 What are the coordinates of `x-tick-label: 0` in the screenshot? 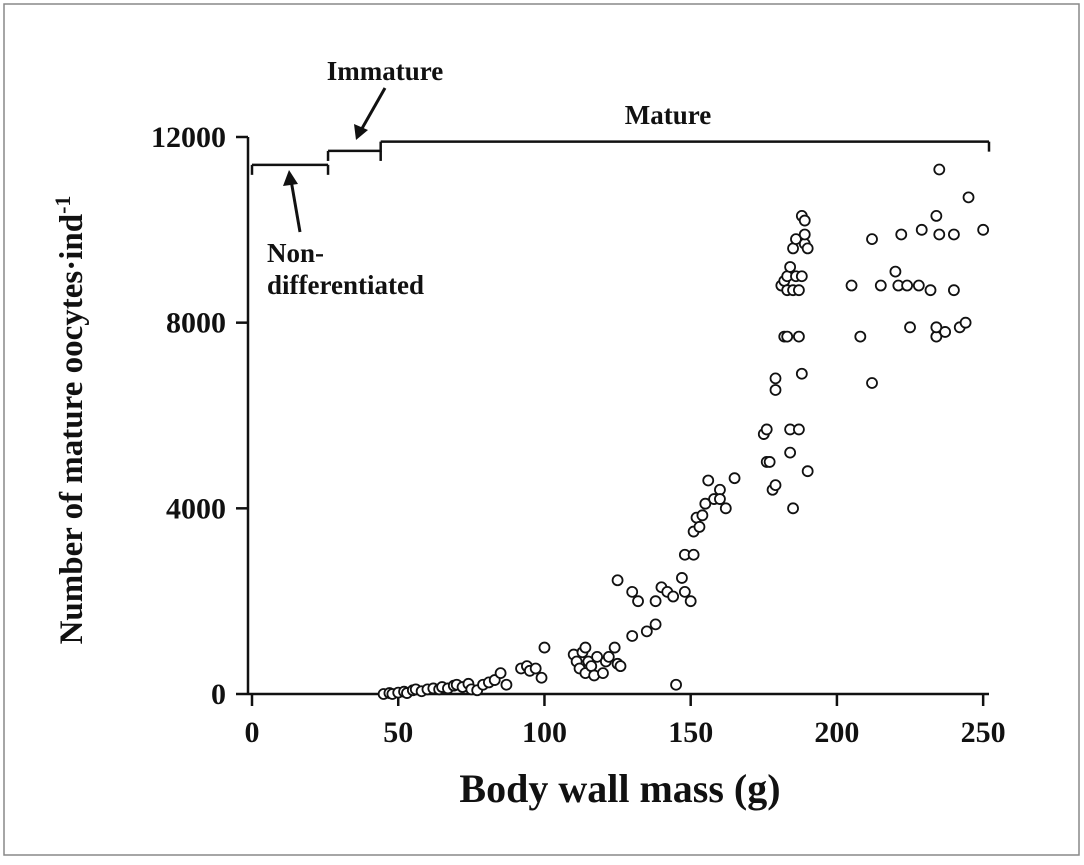 It's located at (252, 732).